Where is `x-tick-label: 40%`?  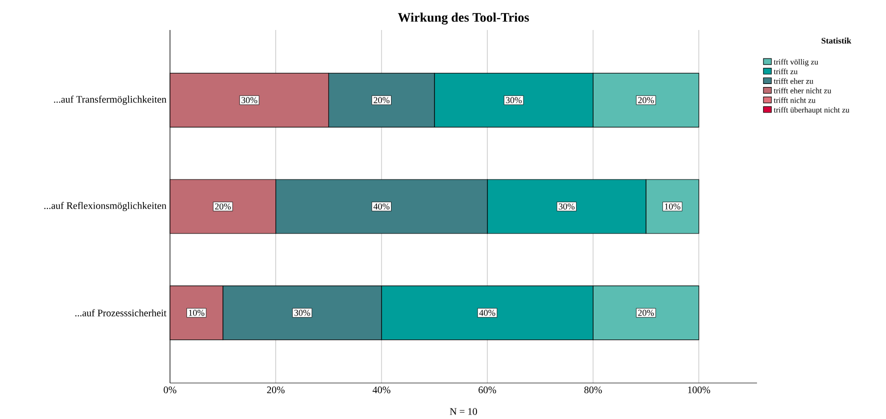
x-tick-label: 40% is located at coordinates (381, 390).